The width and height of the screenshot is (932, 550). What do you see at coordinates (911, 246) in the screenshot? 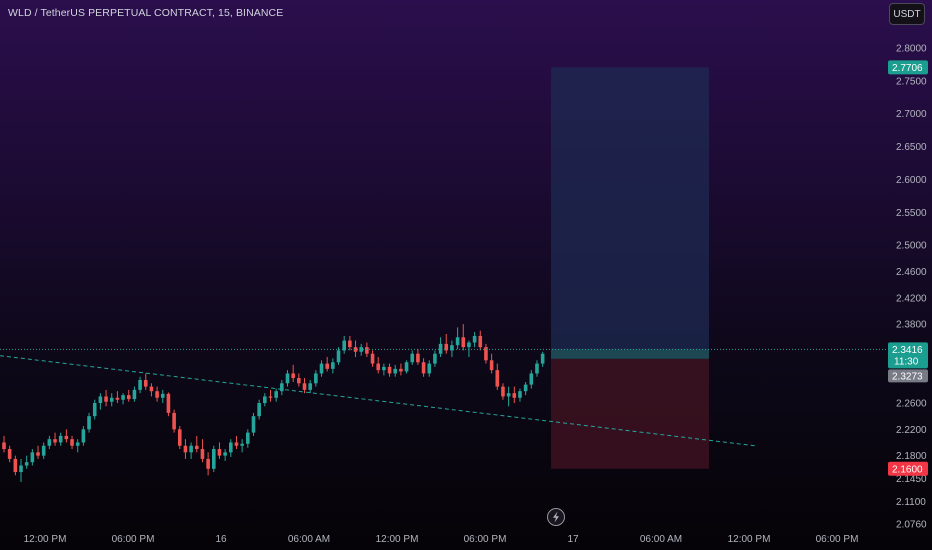
I see `y-tick-label: 2.5000` at bounding box center [911, 246].